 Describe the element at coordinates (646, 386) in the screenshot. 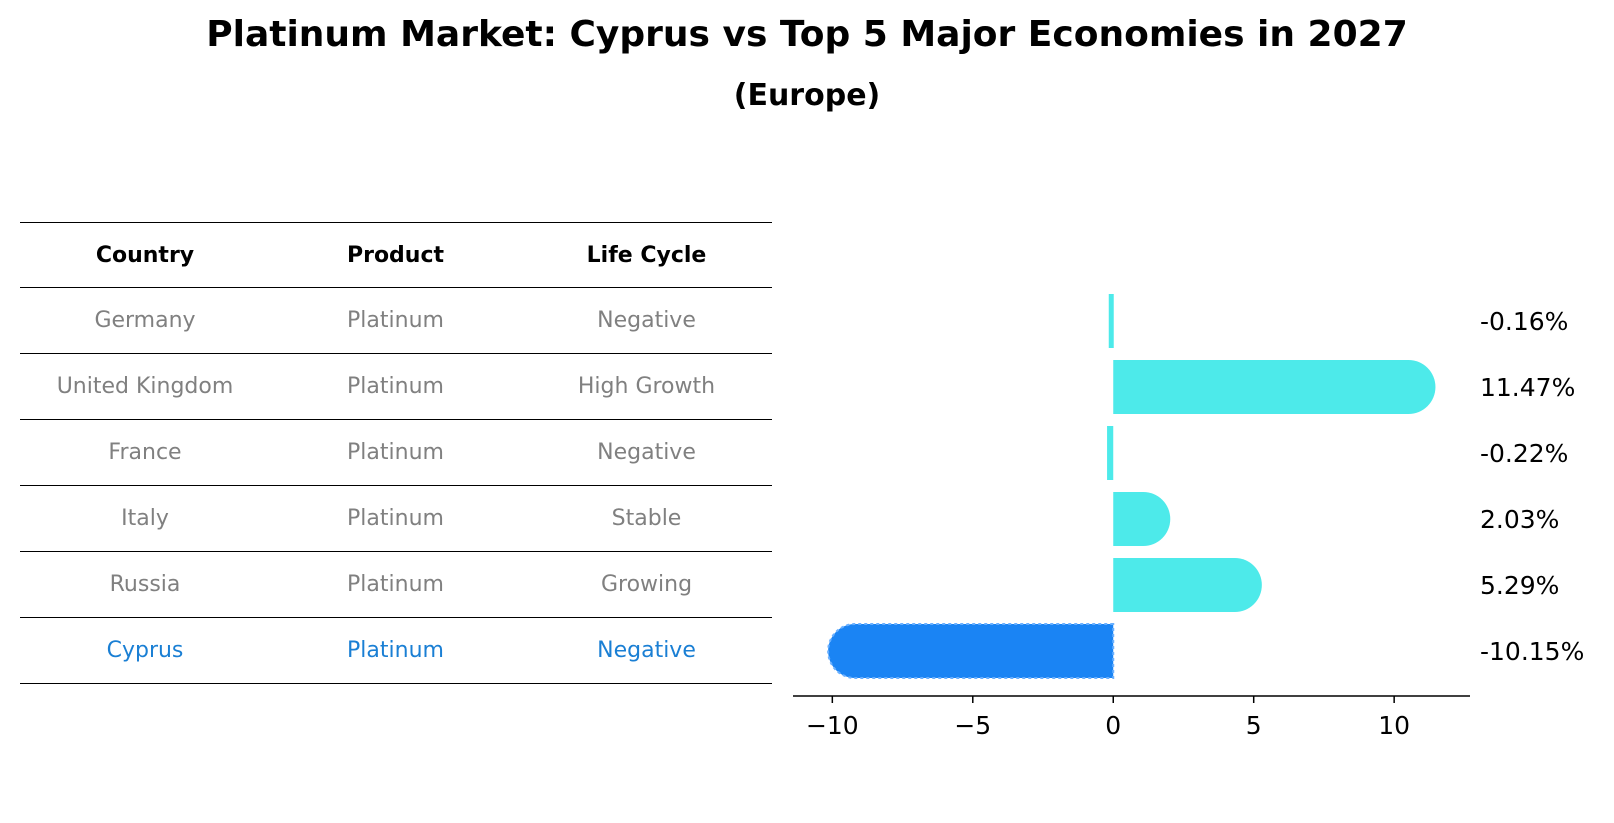

I see `life-cycle-cell: High Growth` at that location.